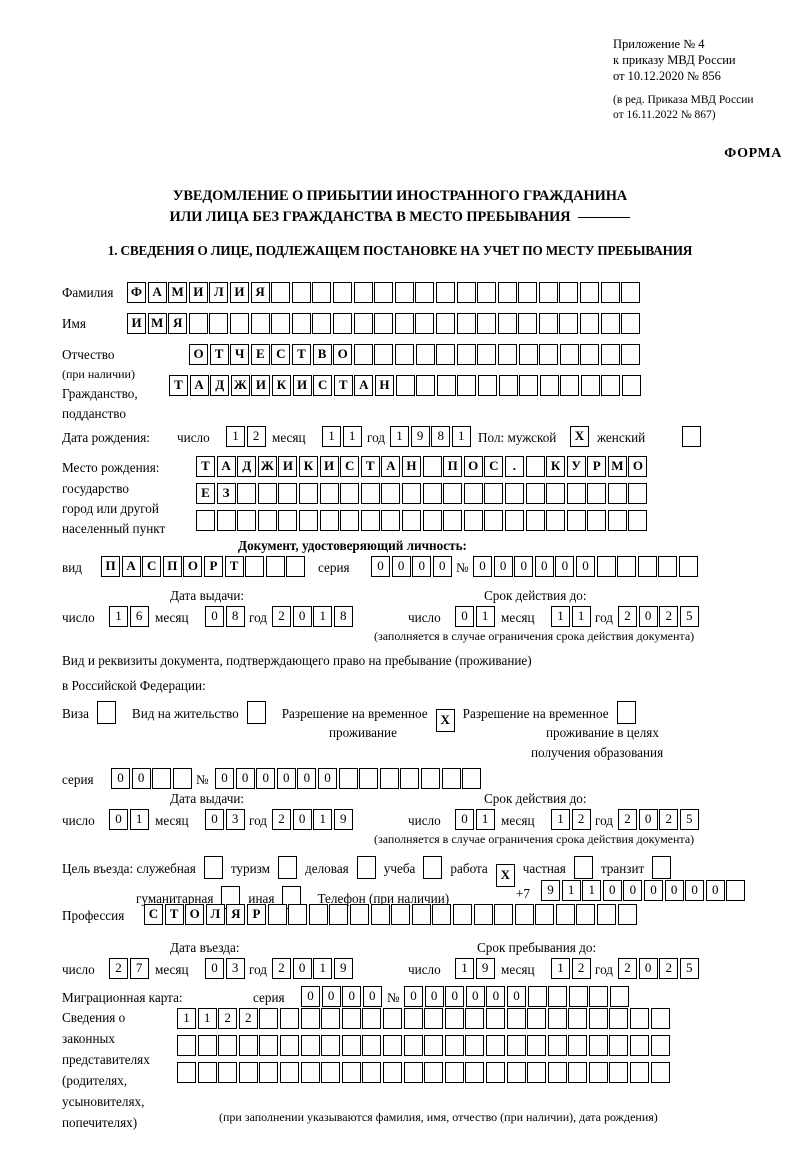 The width and height of the screenshot is (800, 1163). Describe the element at coordinates (617, 466) in the screenshot. I see `char-cell: М` at that location.